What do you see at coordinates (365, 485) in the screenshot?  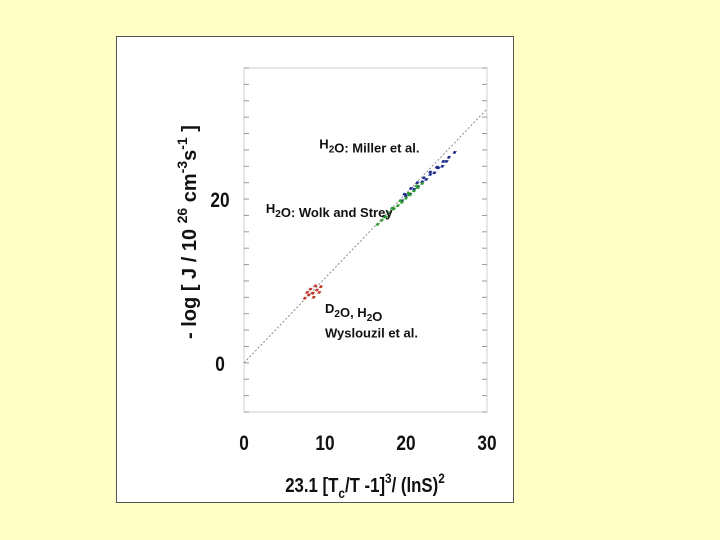 I see `x-axis-label: 23.1 [Tc/T -1]3/ (lnS)2` at bounding box center [365, 485].